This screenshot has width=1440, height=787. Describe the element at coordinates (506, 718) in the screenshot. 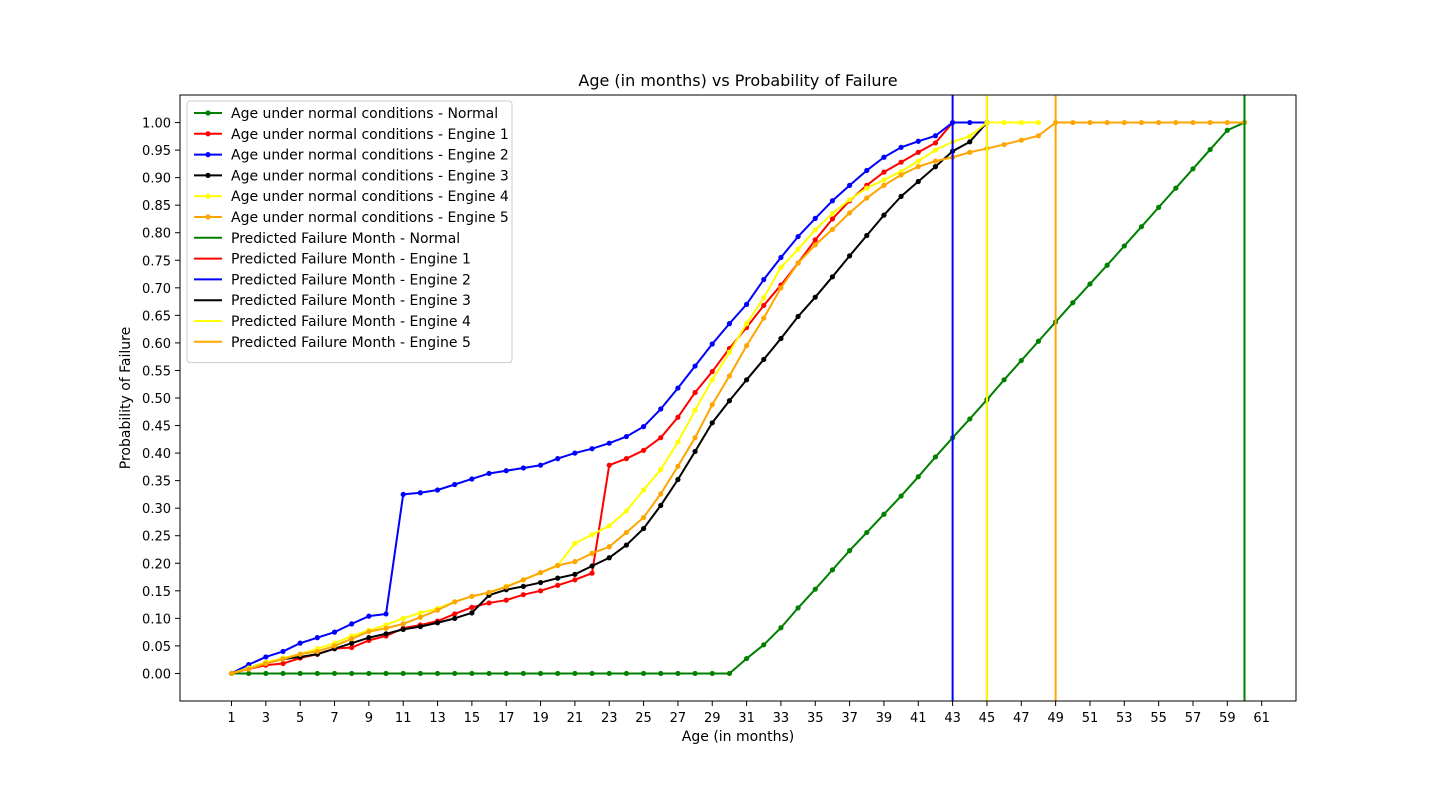

I see `x-tick-label: 17` at that location.